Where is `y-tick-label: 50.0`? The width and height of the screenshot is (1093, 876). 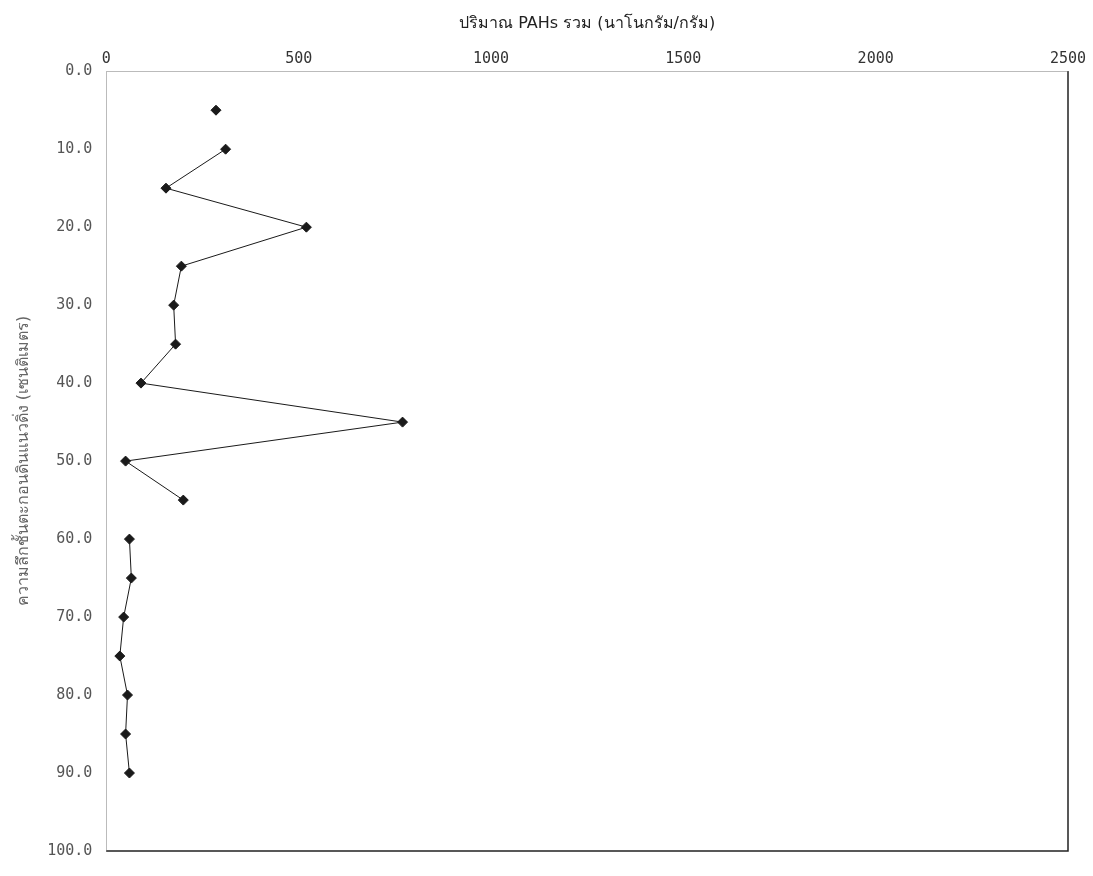 y-tick-label: 50.0 is located at coordinates (74, 459).